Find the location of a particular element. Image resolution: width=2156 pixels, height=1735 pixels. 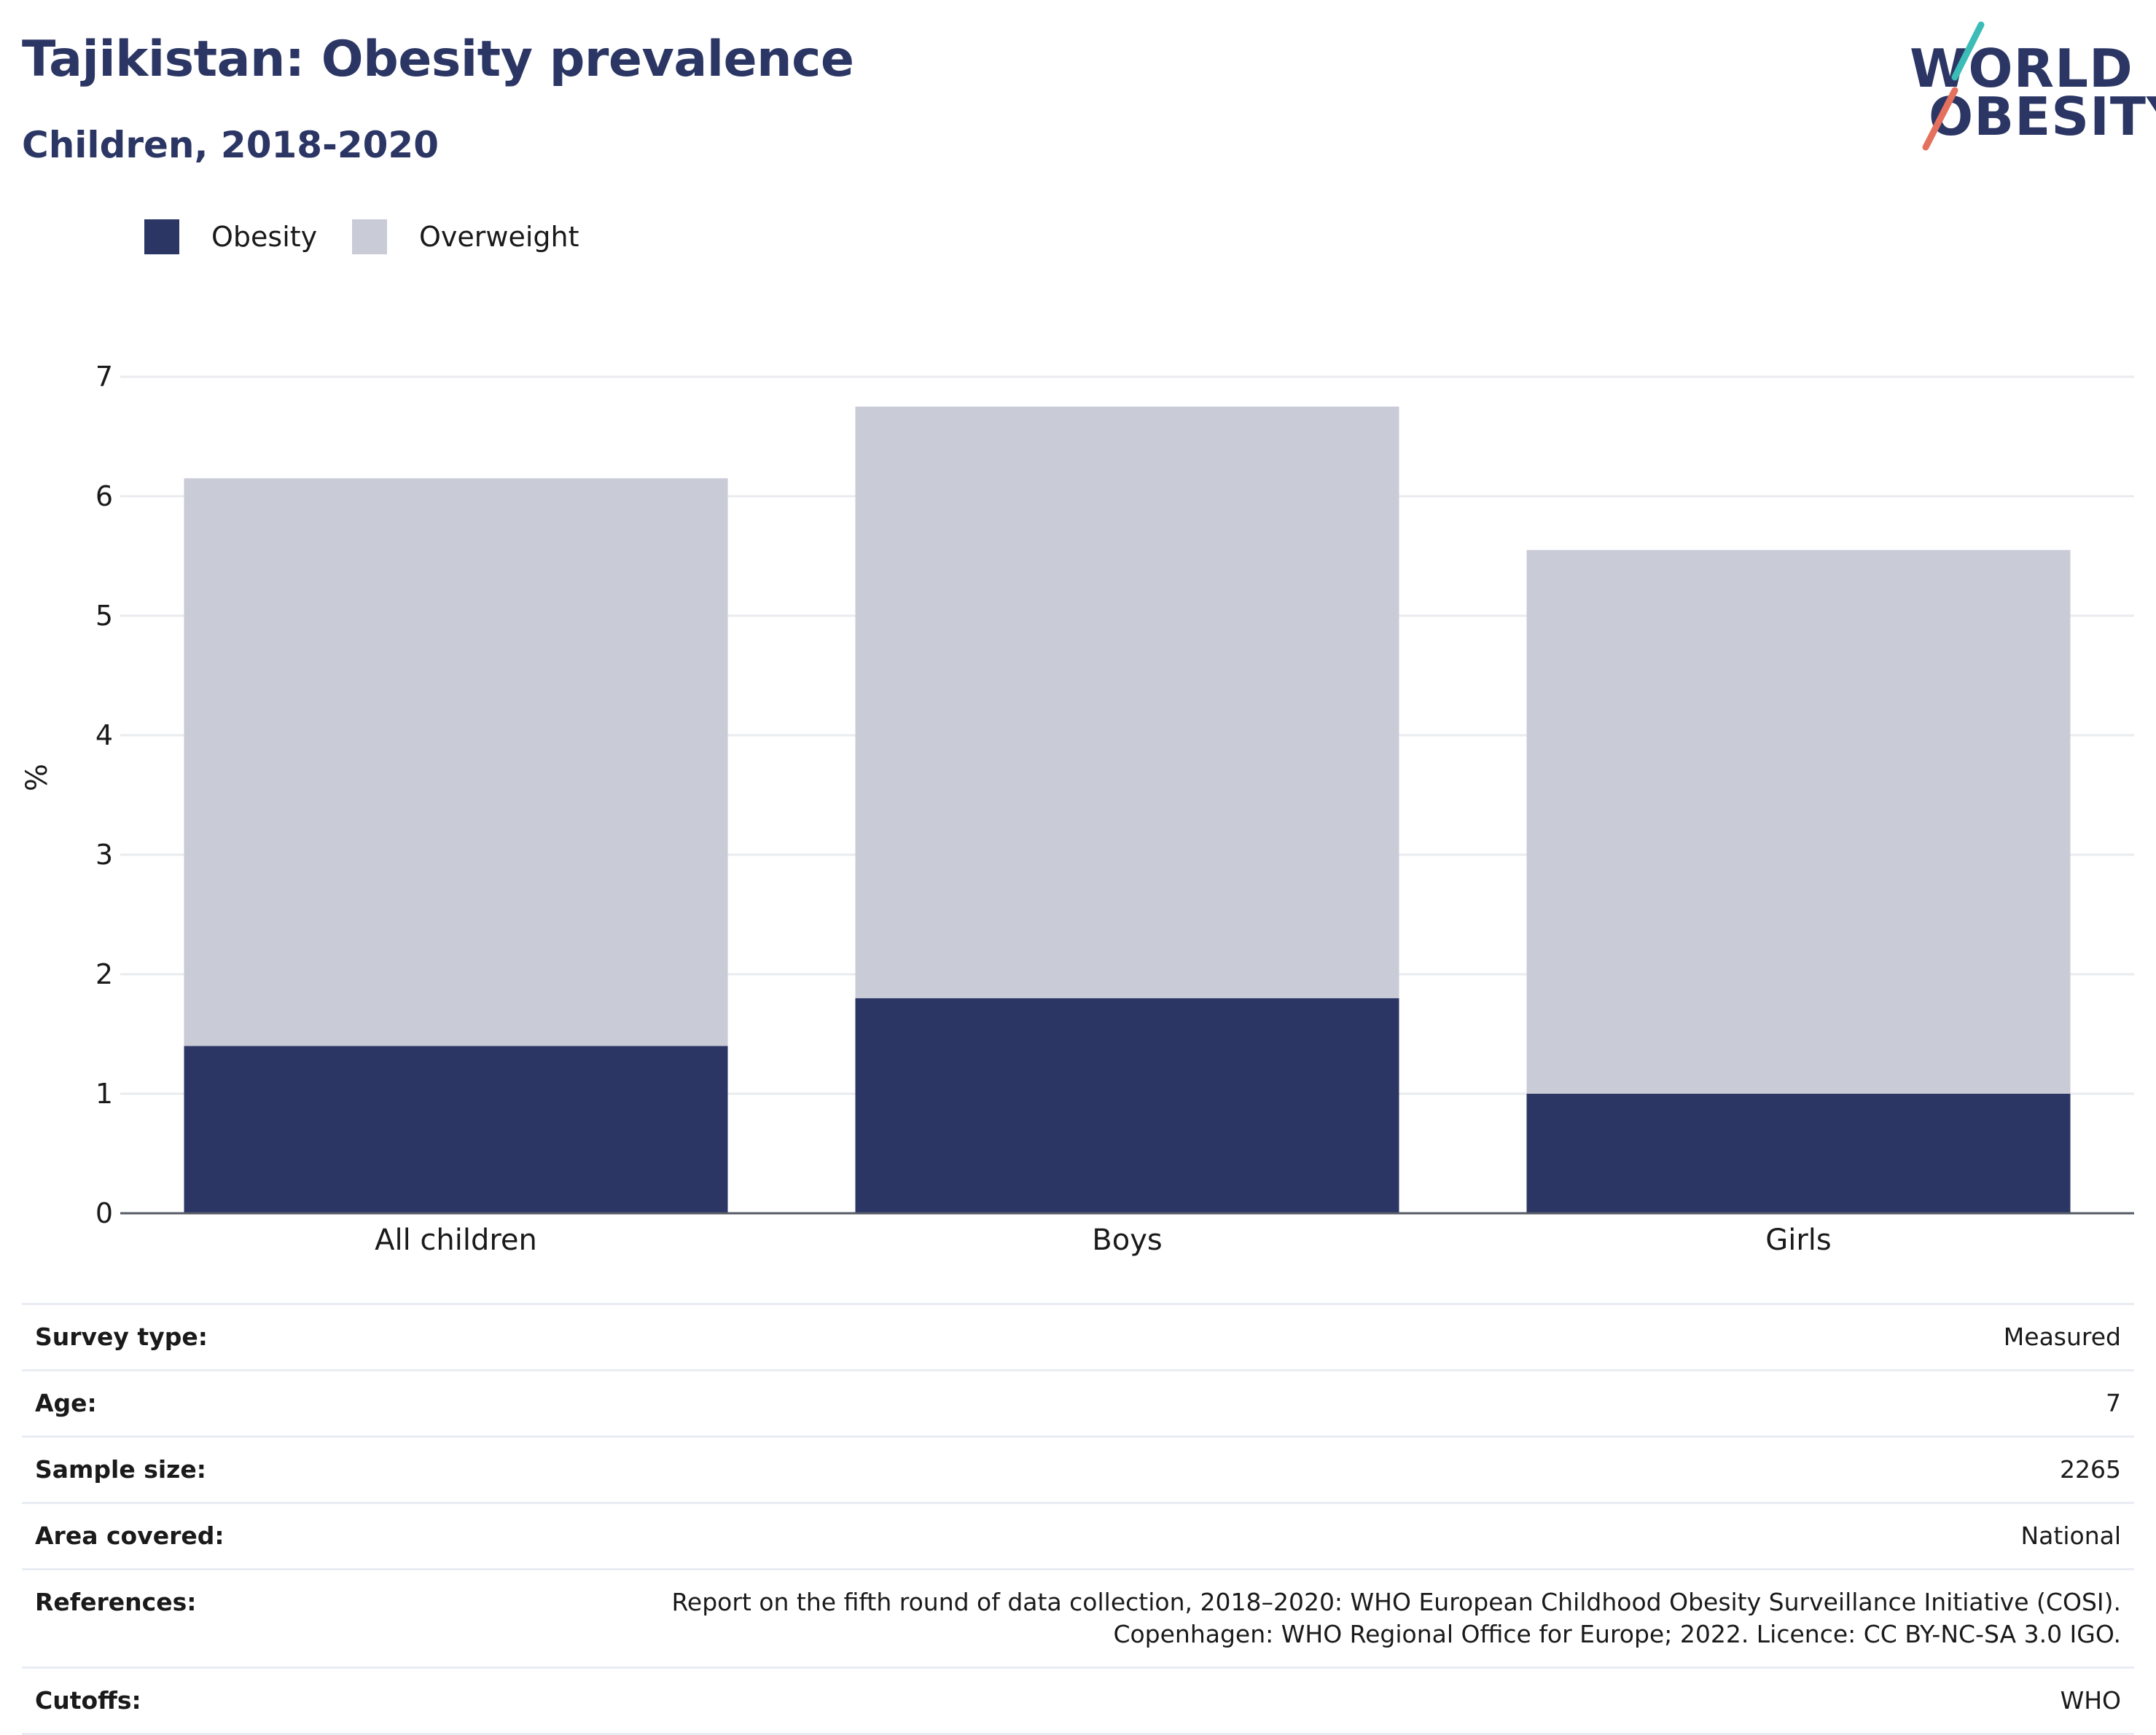

logo-text-line1: WORLD is located at coordinates (2022, 68).